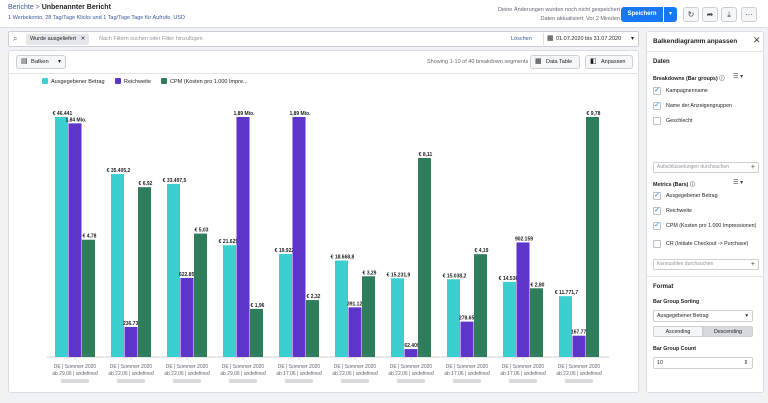  What do you see at coordinates (287, 251) in the screenshot?
I see `data-label: € 19.922,6` at bounding box center [287, 251].